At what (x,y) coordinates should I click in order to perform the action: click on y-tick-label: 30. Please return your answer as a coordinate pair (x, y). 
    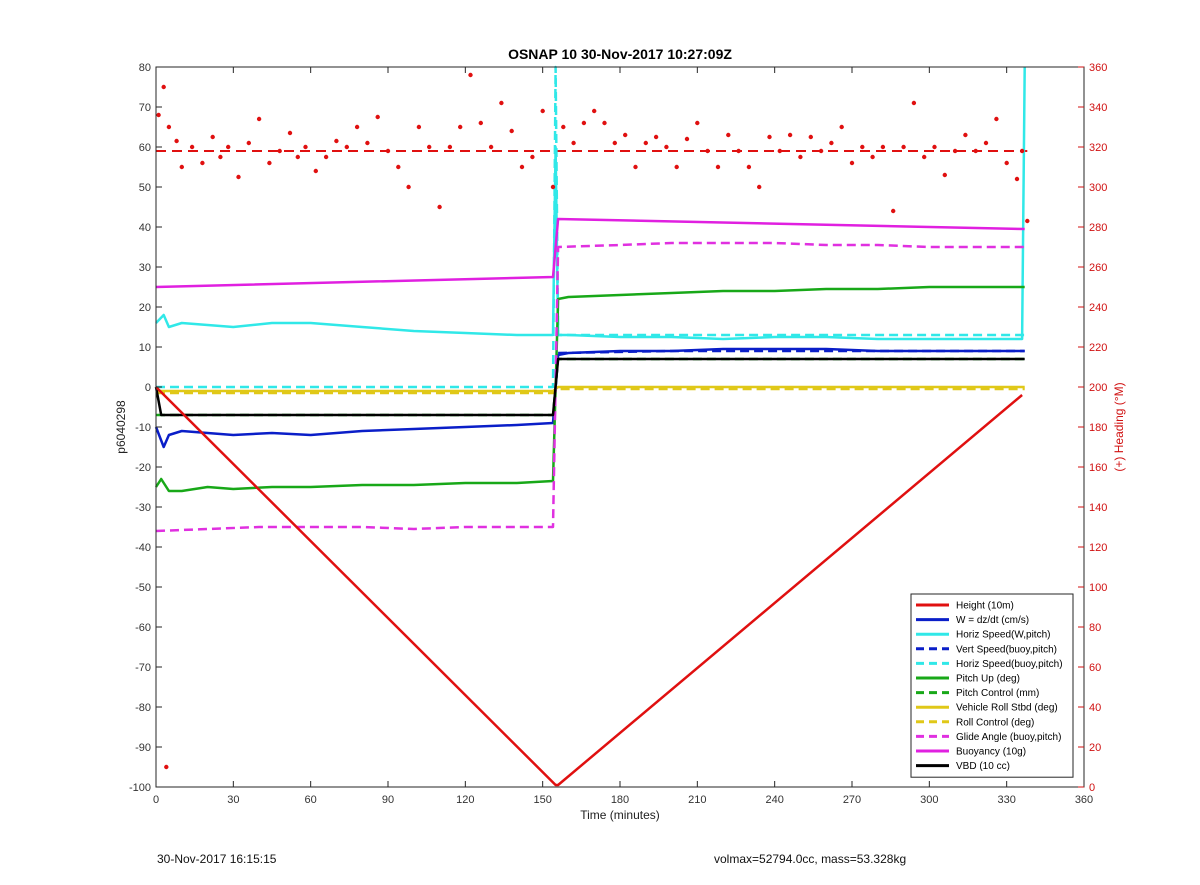
    Looking at the image, I should click on (145, 268).